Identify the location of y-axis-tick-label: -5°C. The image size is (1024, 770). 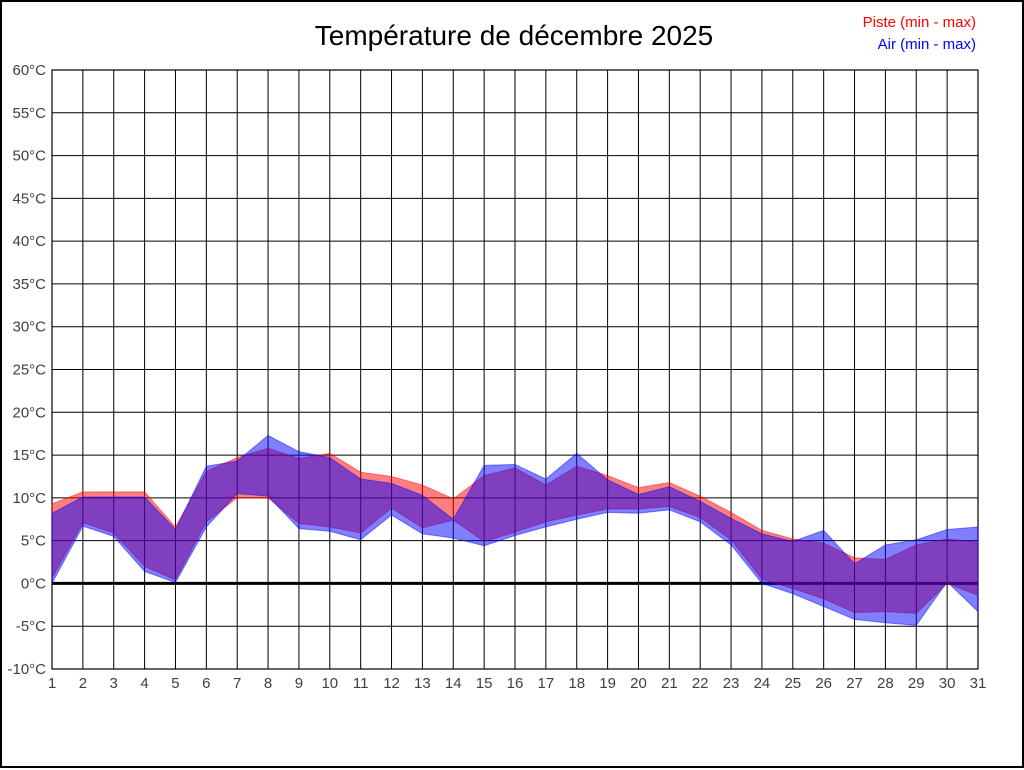
(31, 626).